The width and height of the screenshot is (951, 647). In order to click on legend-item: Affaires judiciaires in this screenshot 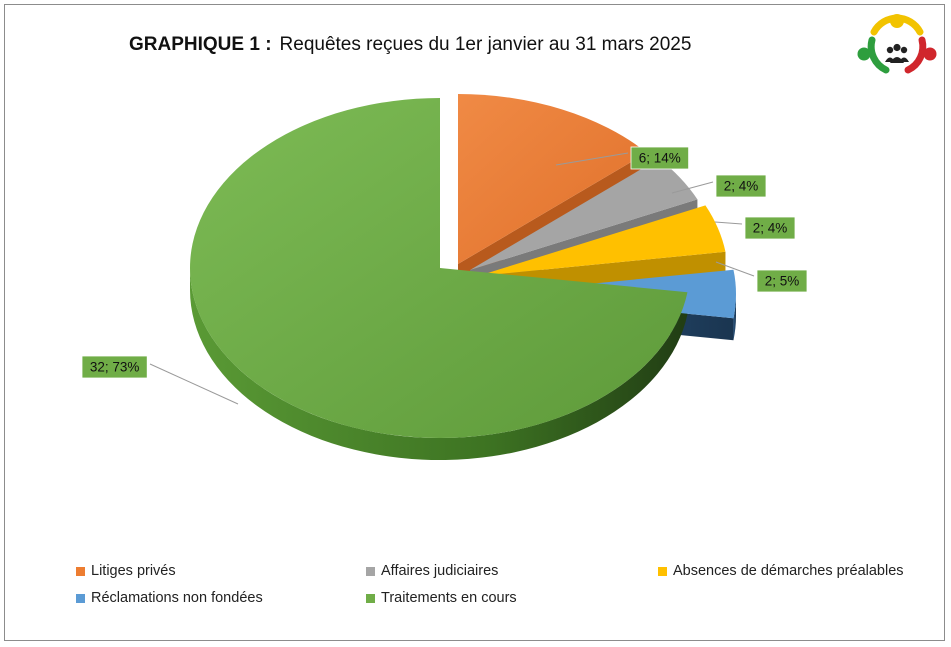, I will do `click(432, 571)`.